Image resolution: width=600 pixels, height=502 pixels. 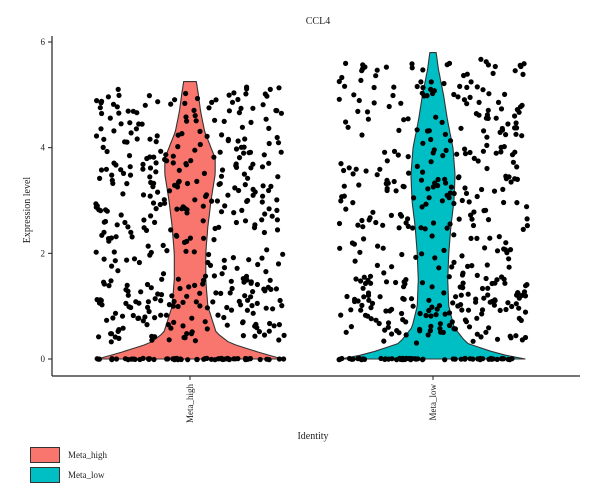 I want to click on x-tick-label-meta-low: Meta_low, so click(x=433, y=402).